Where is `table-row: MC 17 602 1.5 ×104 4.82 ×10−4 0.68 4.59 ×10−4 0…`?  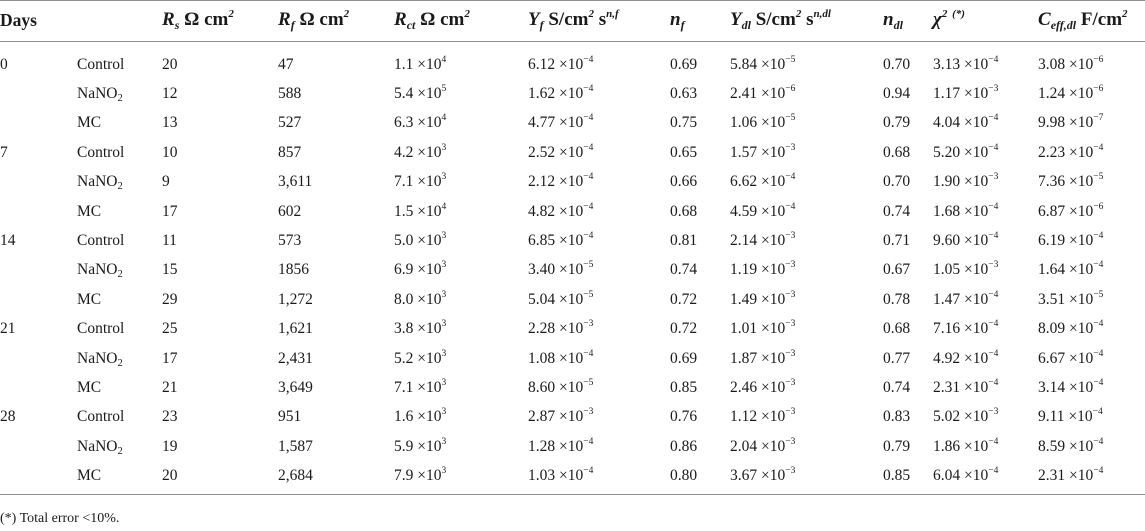 table-row: MC 17 602 1.5 ×104 4.82 ×10−4 0.68 4.59 ×10−4 0… is located at coordinates (572, 211).